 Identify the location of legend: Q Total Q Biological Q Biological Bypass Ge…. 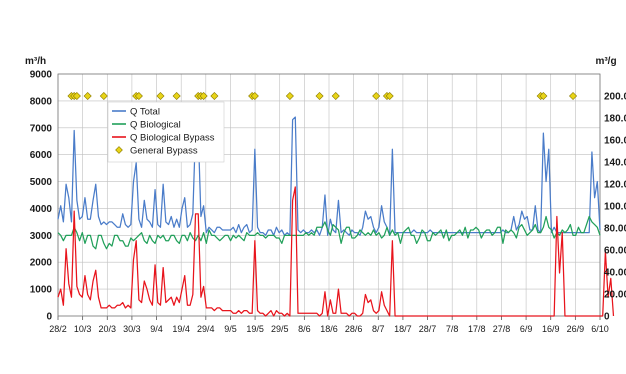
(166, 132).